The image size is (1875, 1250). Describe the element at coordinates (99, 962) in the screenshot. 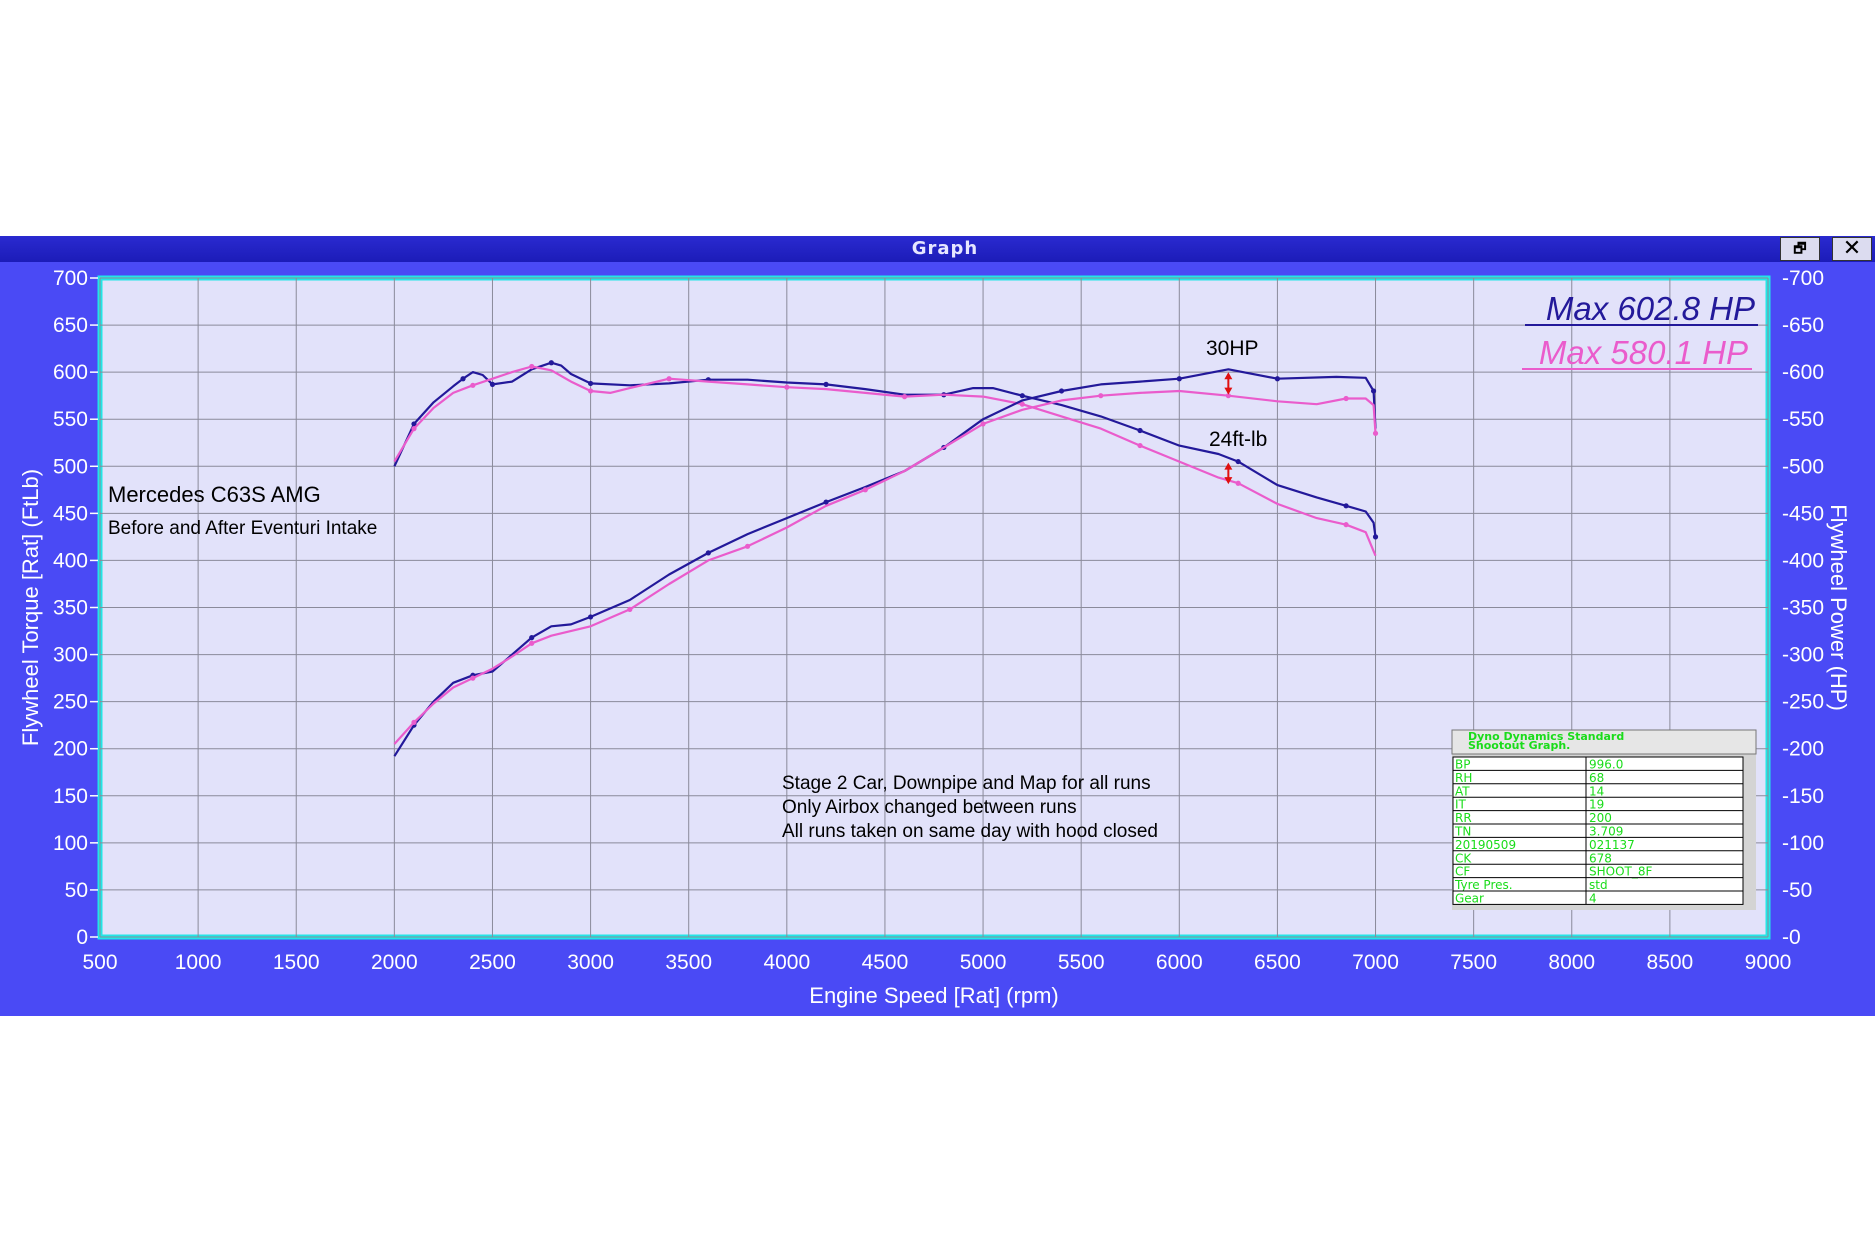

I see `x-tick-label: 500` at that location.